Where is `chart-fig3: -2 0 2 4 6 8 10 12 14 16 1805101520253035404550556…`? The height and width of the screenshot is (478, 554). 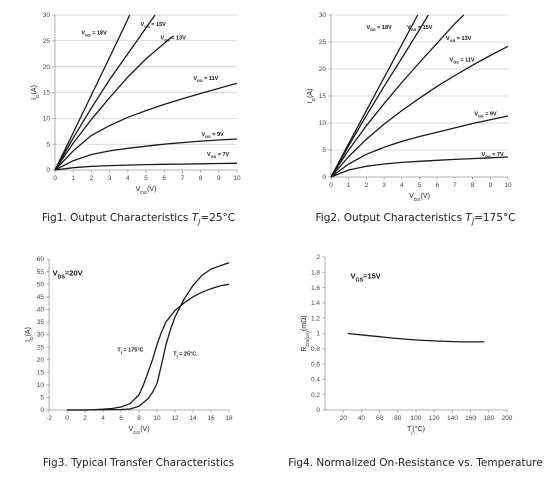 chart-fig3: -2 0 2 4 6 8 10 12 14 16 1805101520253035404550556… is located at coordinates (129, 346).